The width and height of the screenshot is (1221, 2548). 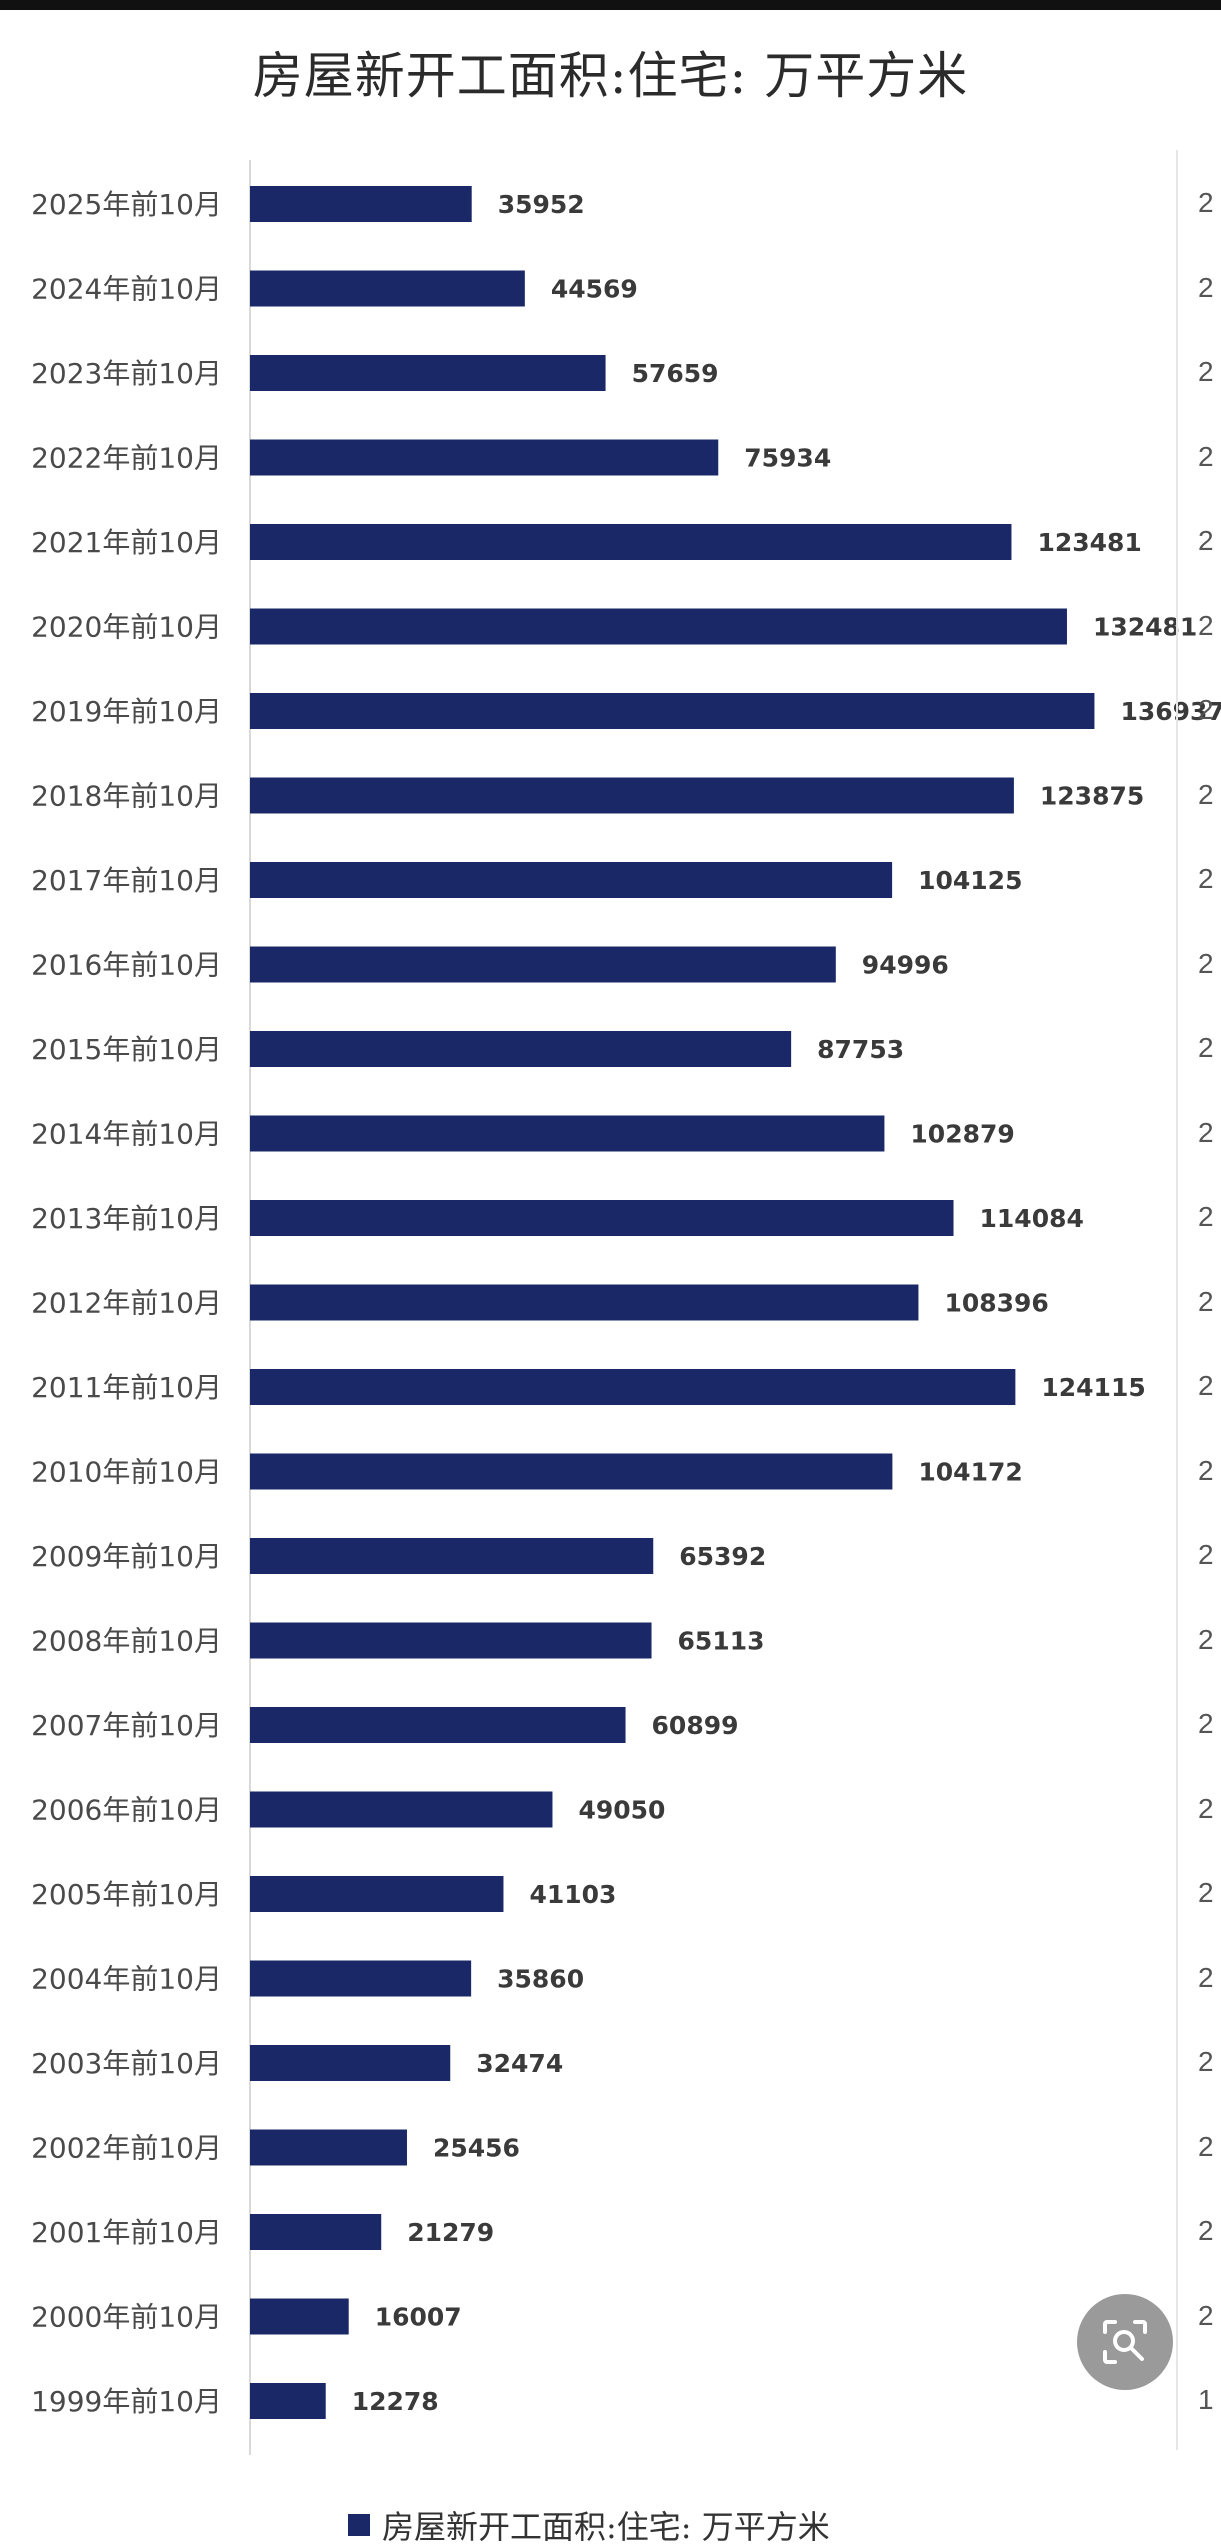 I want to click on category-label: 2016年前10月, so click(x=126, y=965).